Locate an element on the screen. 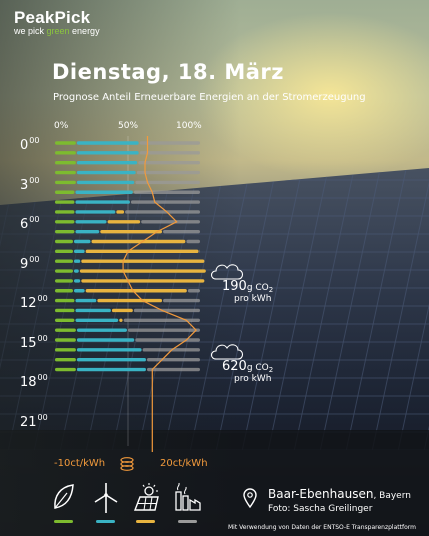 The height and width of the screenshot is (536, 429). scale-label-100: 100% is located at coordinates (189, 126).